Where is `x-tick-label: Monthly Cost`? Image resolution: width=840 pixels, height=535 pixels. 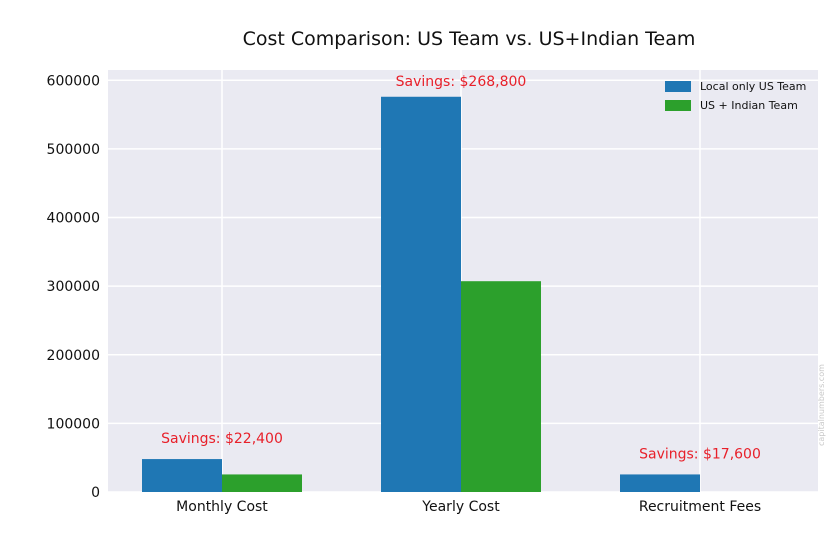
x-tick-label: Monthly Cost is located at coordinates (222, 507).